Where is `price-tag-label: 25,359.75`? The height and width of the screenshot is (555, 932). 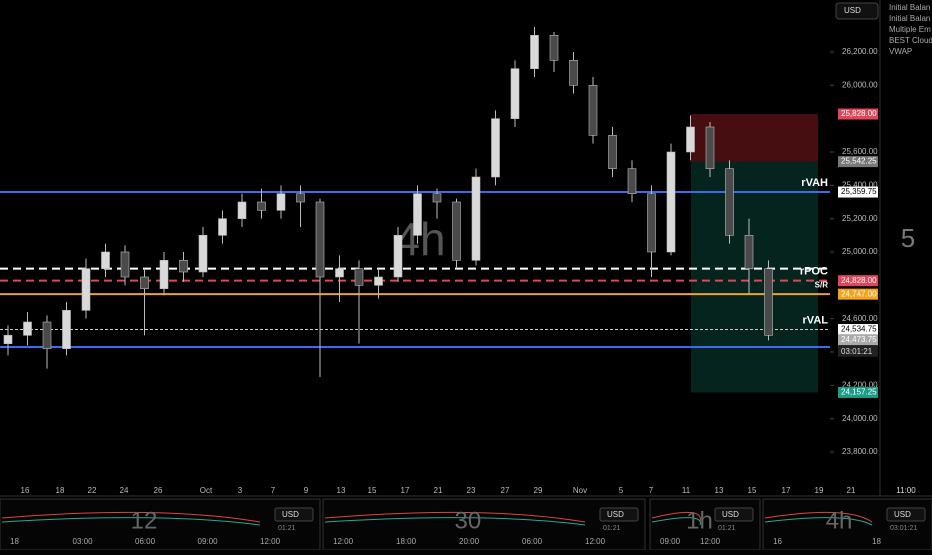
price-tag-label: 25,359.75 is located at coordinates (859, 191).